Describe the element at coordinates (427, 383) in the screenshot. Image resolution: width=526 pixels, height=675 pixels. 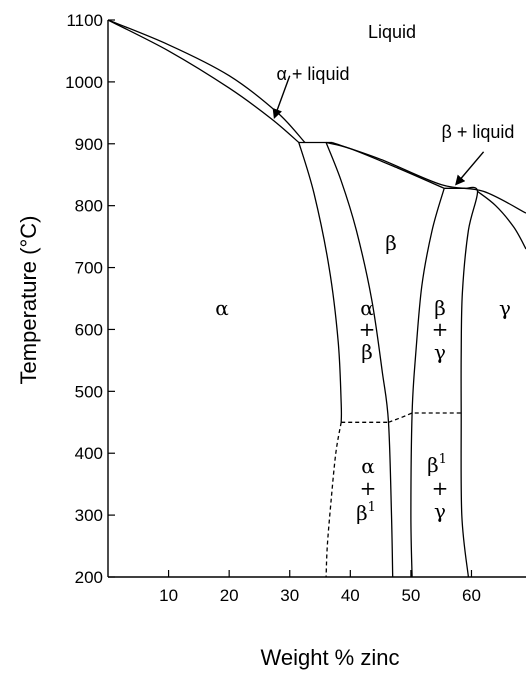
I see `boundary-beta-gamma-left` at that location.